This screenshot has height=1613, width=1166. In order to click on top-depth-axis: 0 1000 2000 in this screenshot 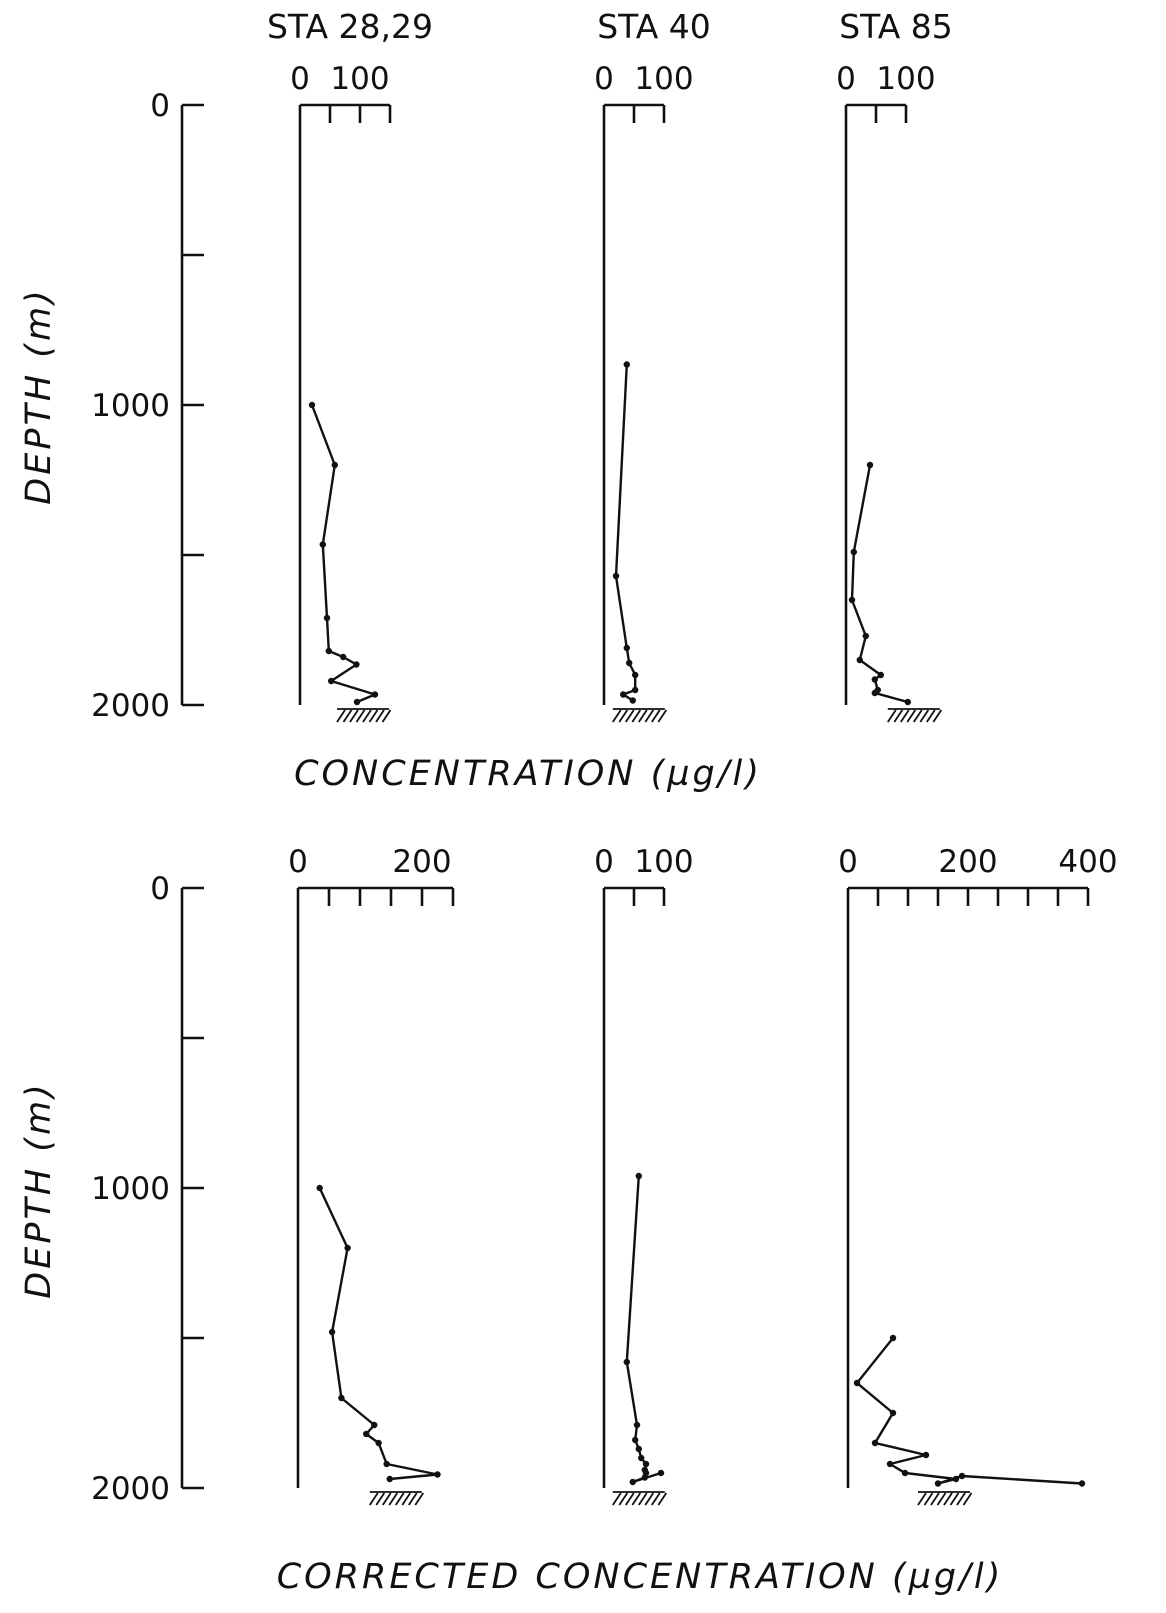, I will do `click(147, 406)`.